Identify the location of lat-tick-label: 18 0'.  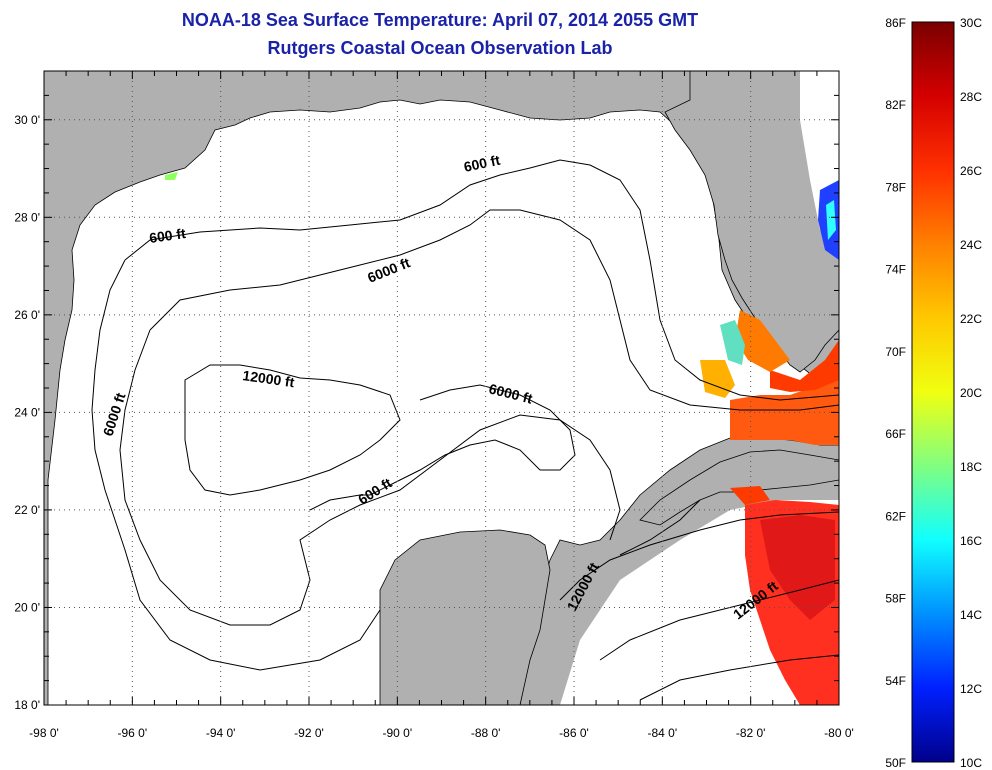
(27, 705).